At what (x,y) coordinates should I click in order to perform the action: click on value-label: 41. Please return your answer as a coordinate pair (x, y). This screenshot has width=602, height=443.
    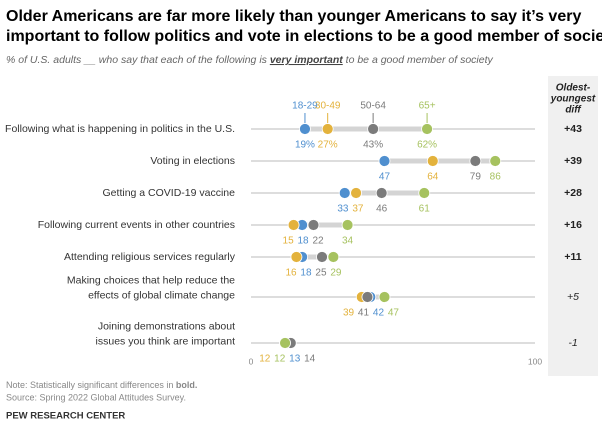
    Looking at the image, I should click on (364, 313).